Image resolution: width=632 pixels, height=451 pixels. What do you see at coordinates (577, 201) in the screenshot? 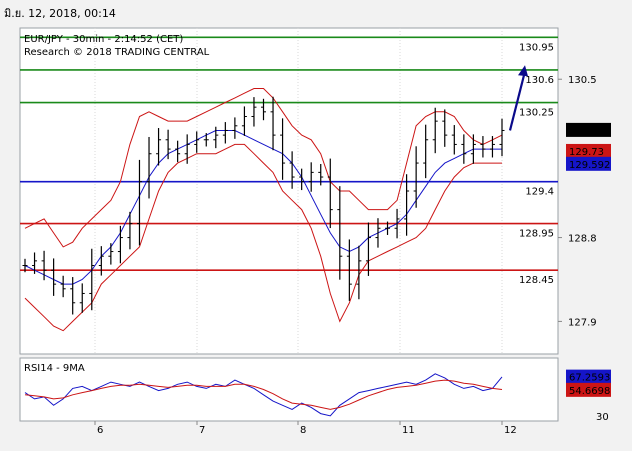
I see `price-y-axis: 130.5 128.8 127.9` at bounding box center [577, 201].